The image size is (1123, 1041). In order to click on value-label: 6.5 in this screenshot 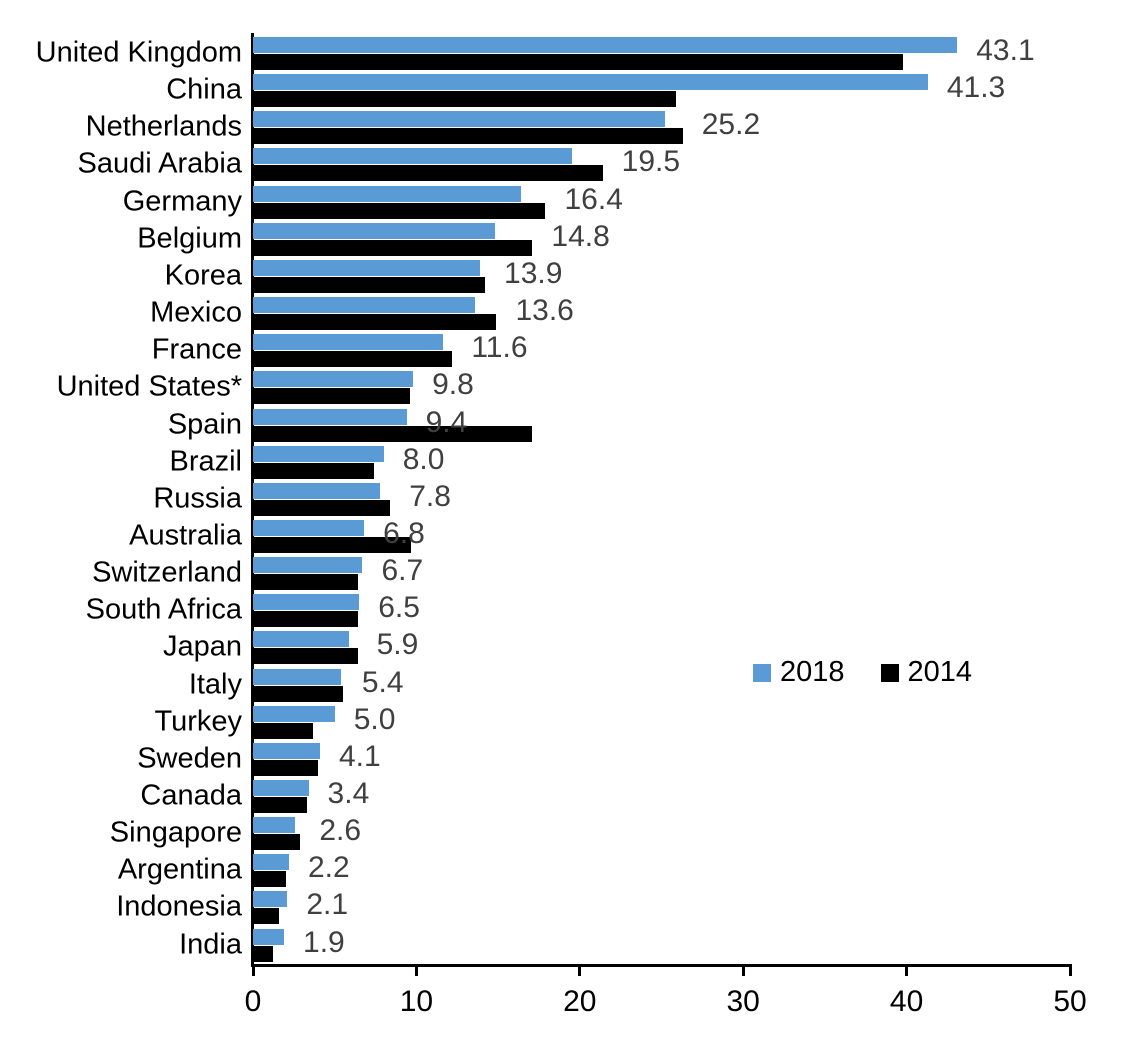, I will do `click(399, 608)`.